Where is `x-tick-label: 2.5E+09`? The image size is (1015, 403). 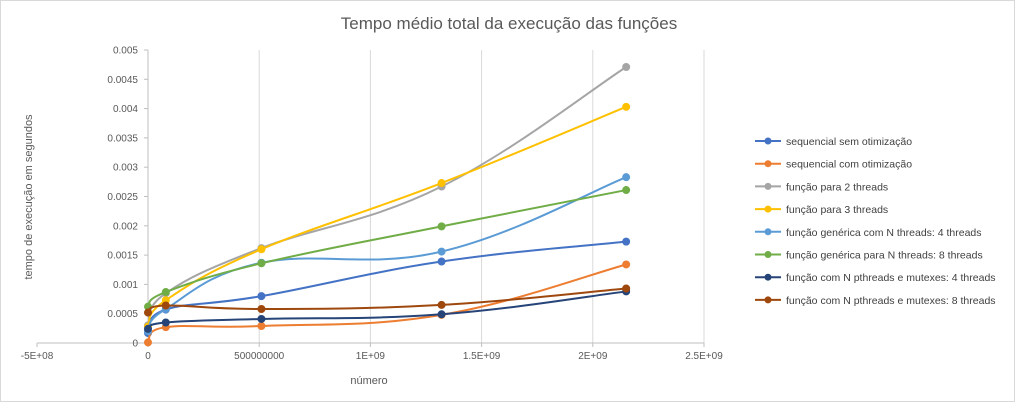
x-tick-label: 2.5E+09 is located at coordinates (704, 356).